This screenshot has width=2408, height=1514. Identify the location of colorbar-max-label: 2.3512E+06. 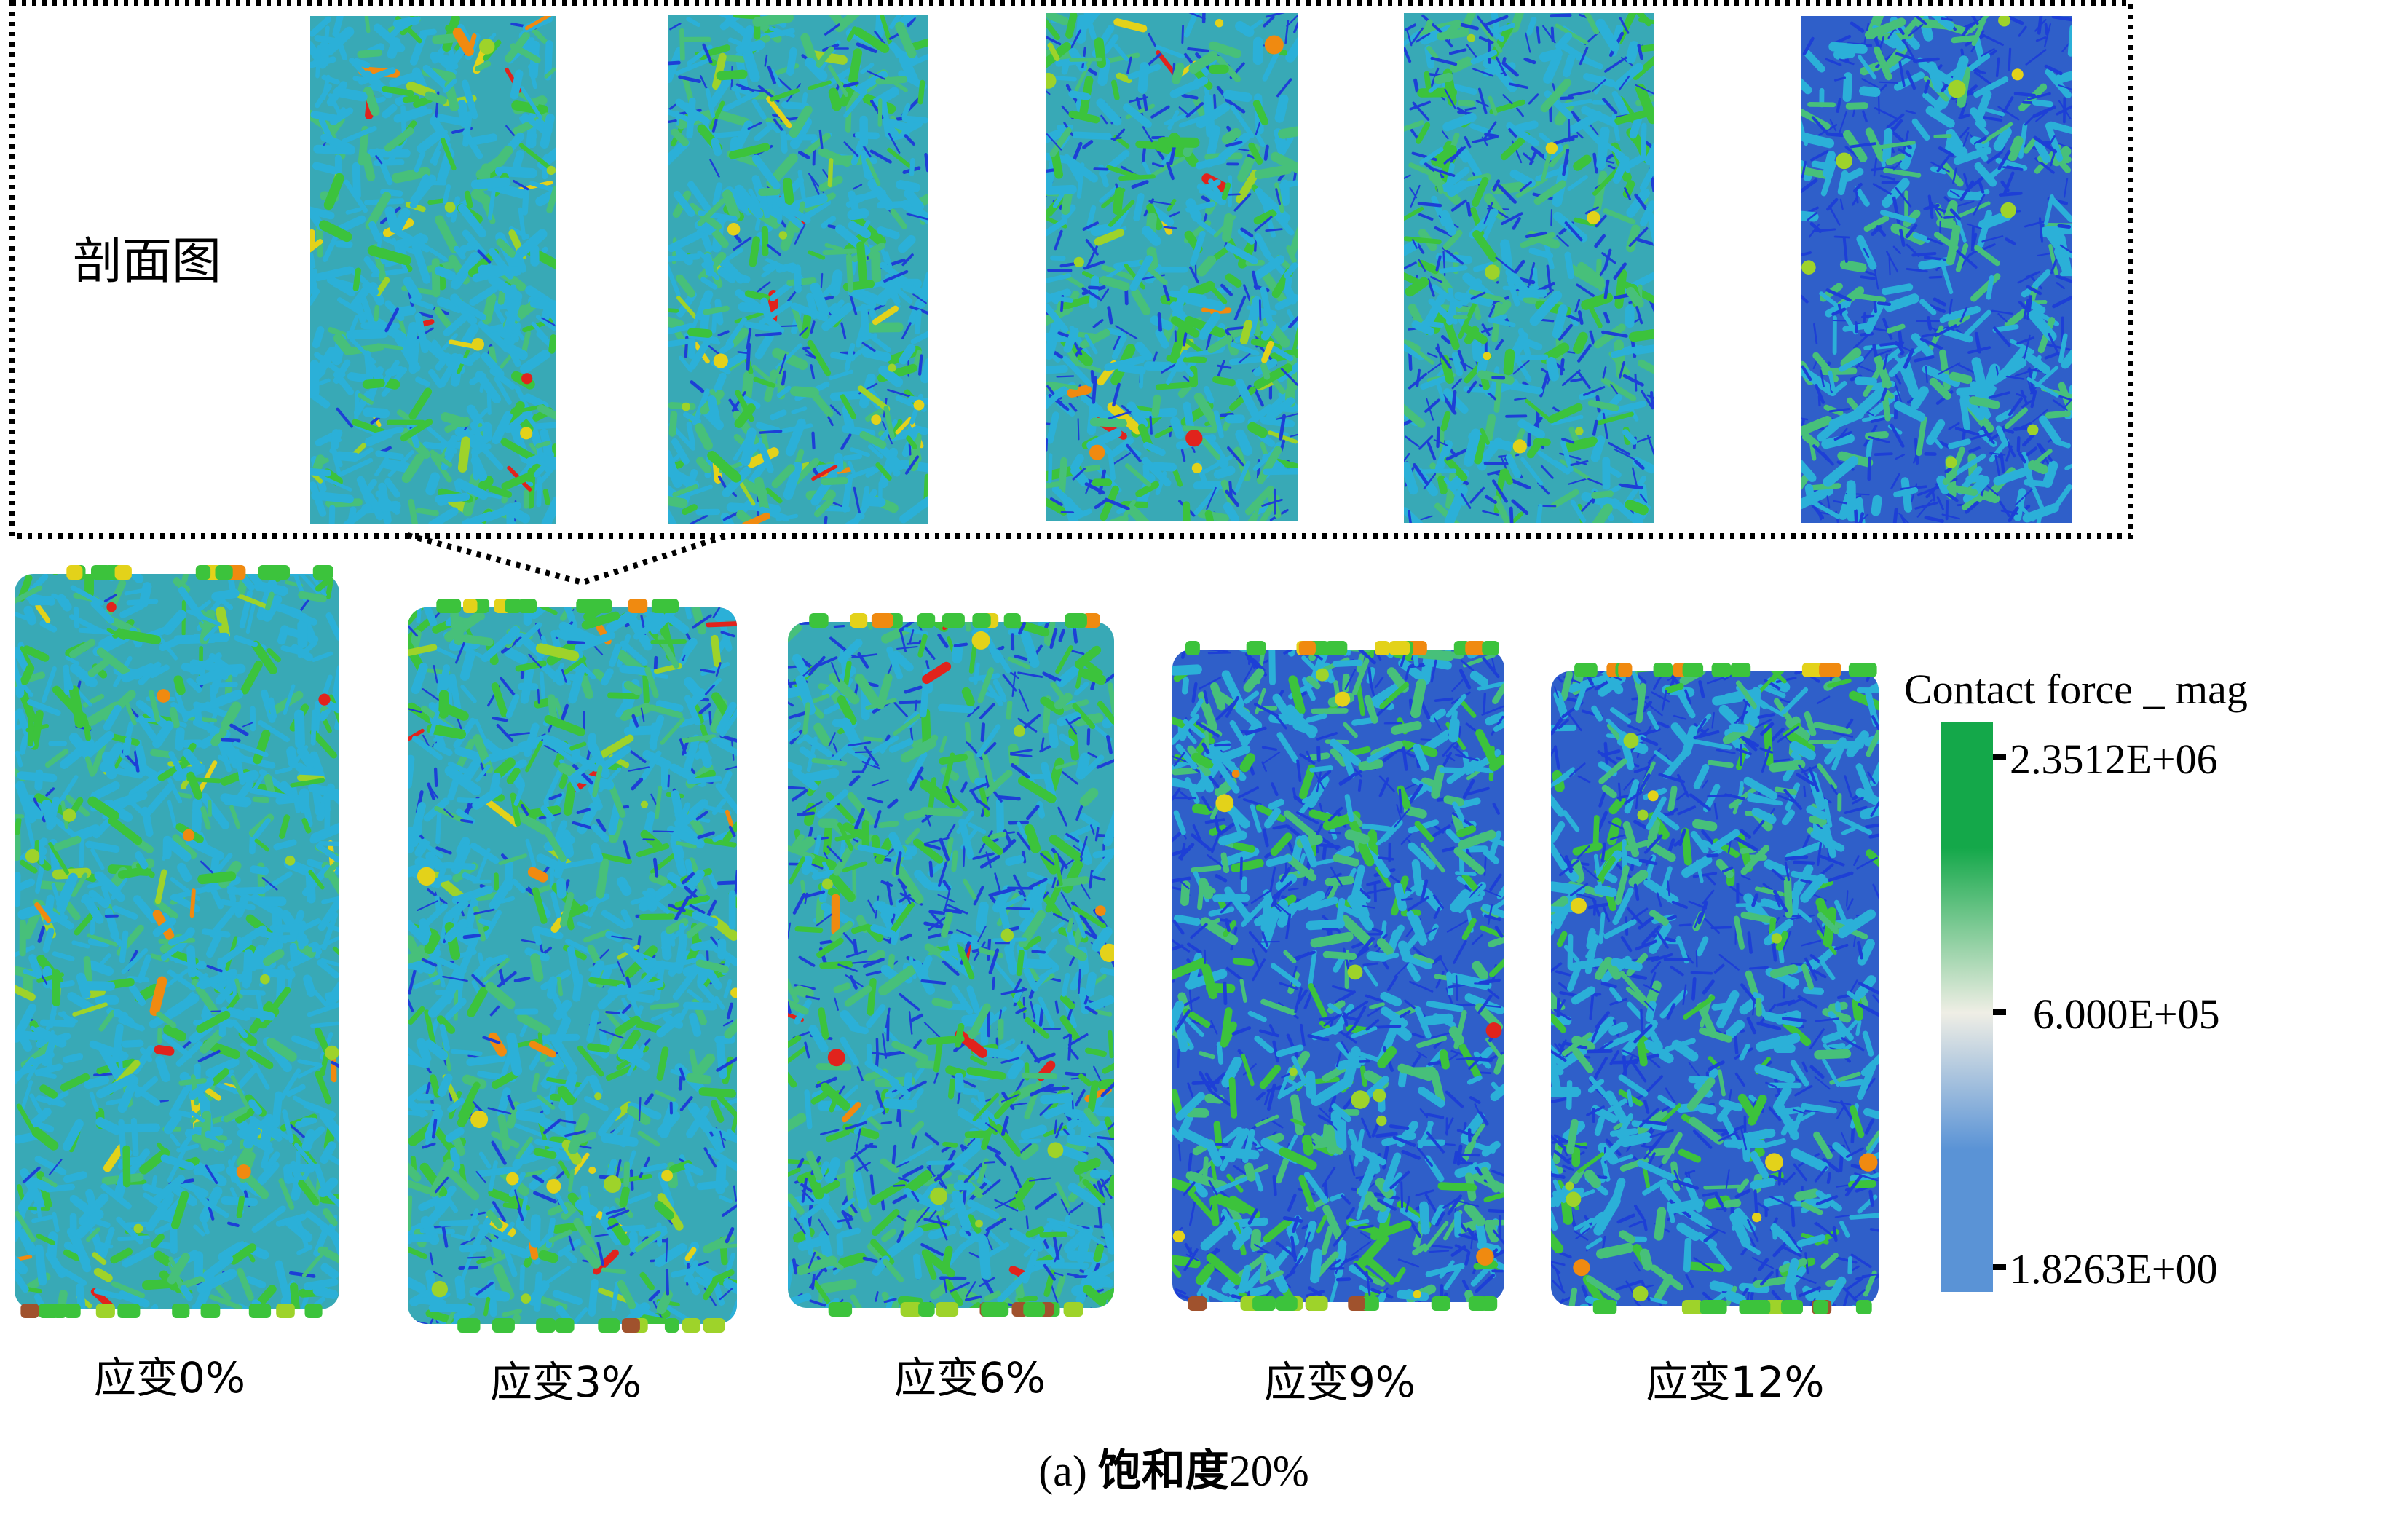
(2114, 759).